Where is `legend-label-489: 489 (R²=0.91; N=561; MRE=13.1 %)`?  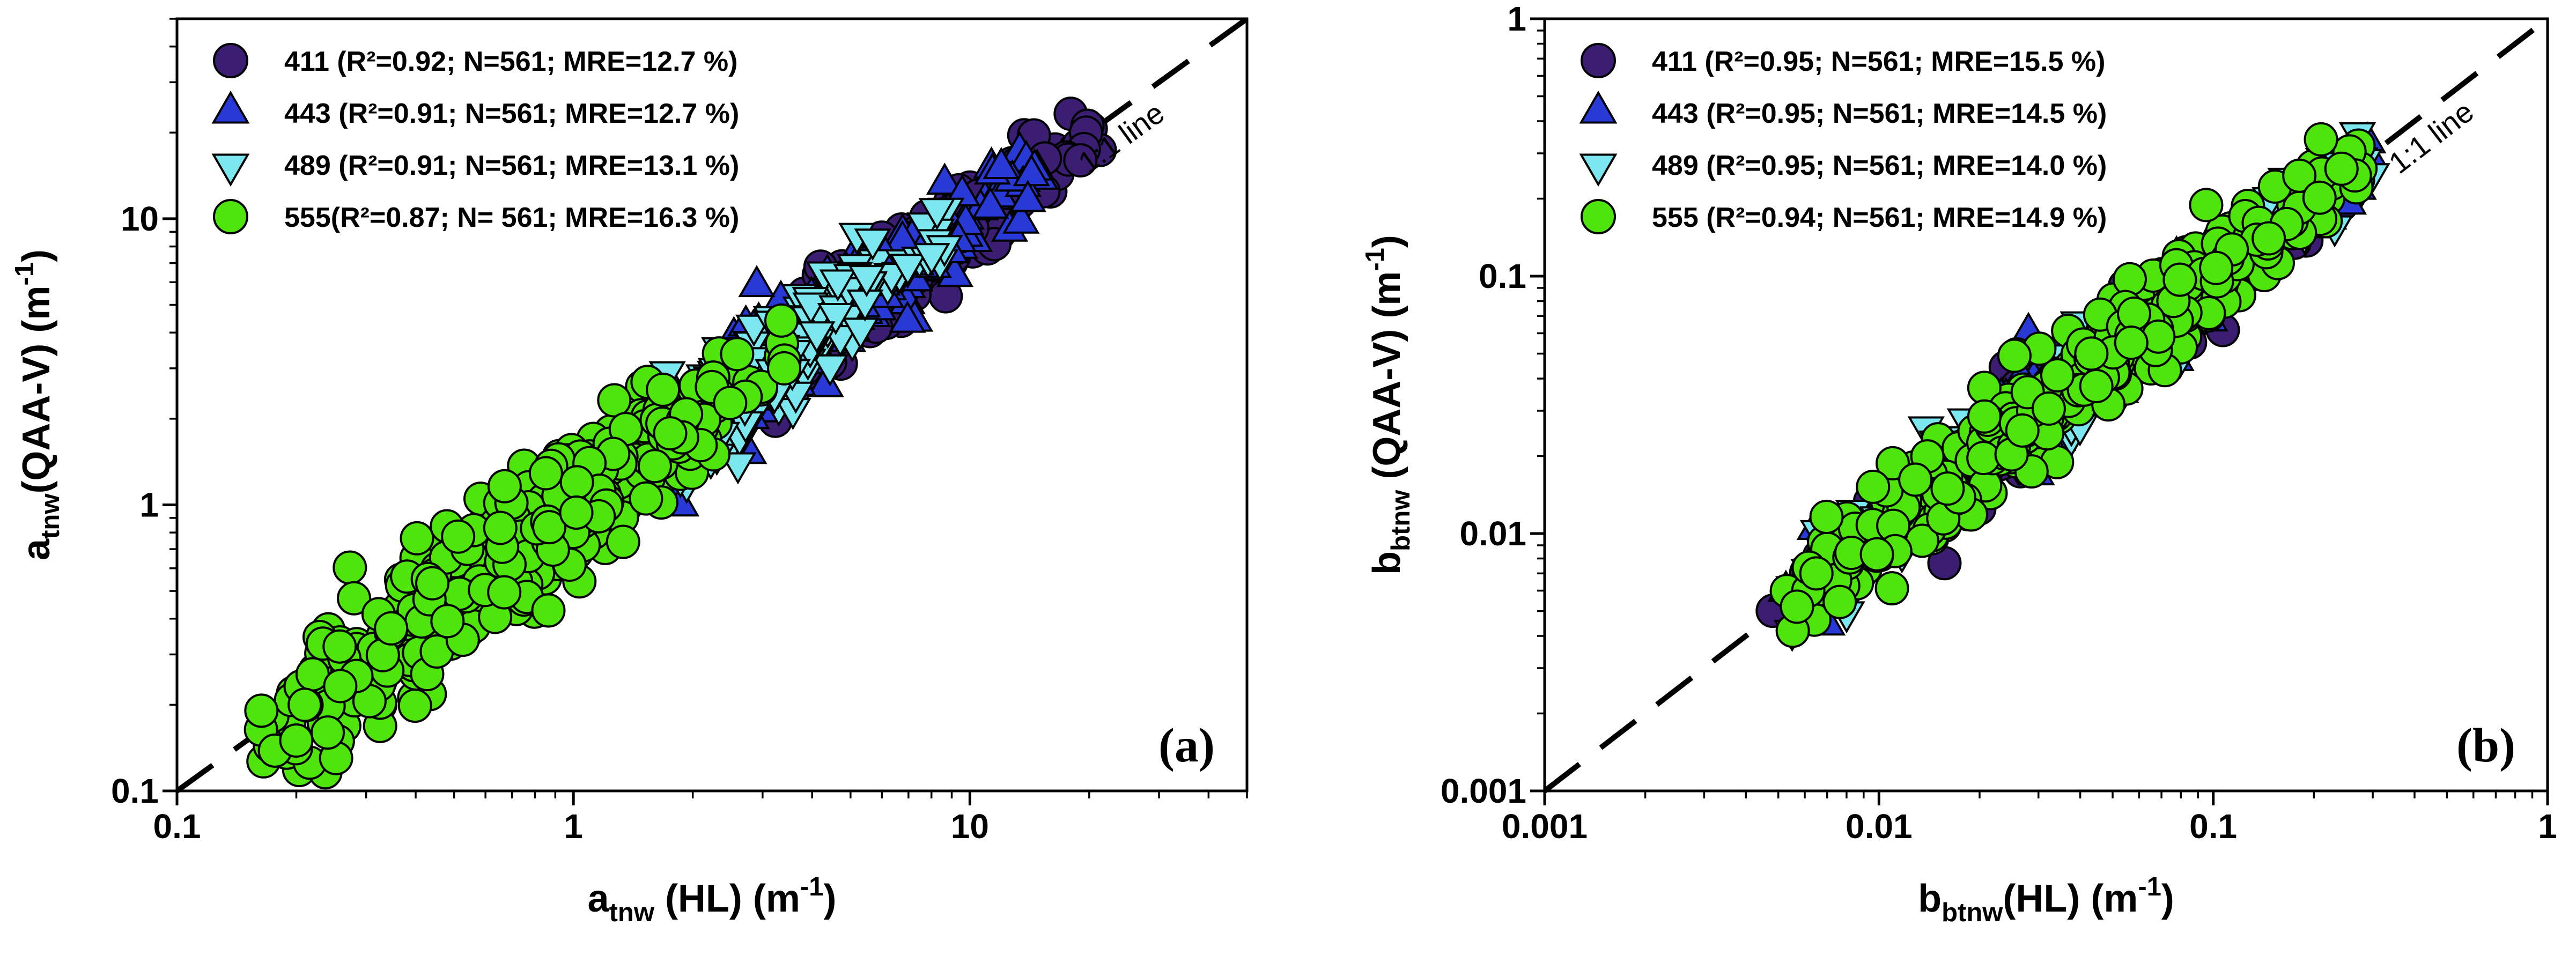 legend-label-489: 489 (R²=0.91; N=561; MRE=13.1 %) is located at coordinates (511, 165).